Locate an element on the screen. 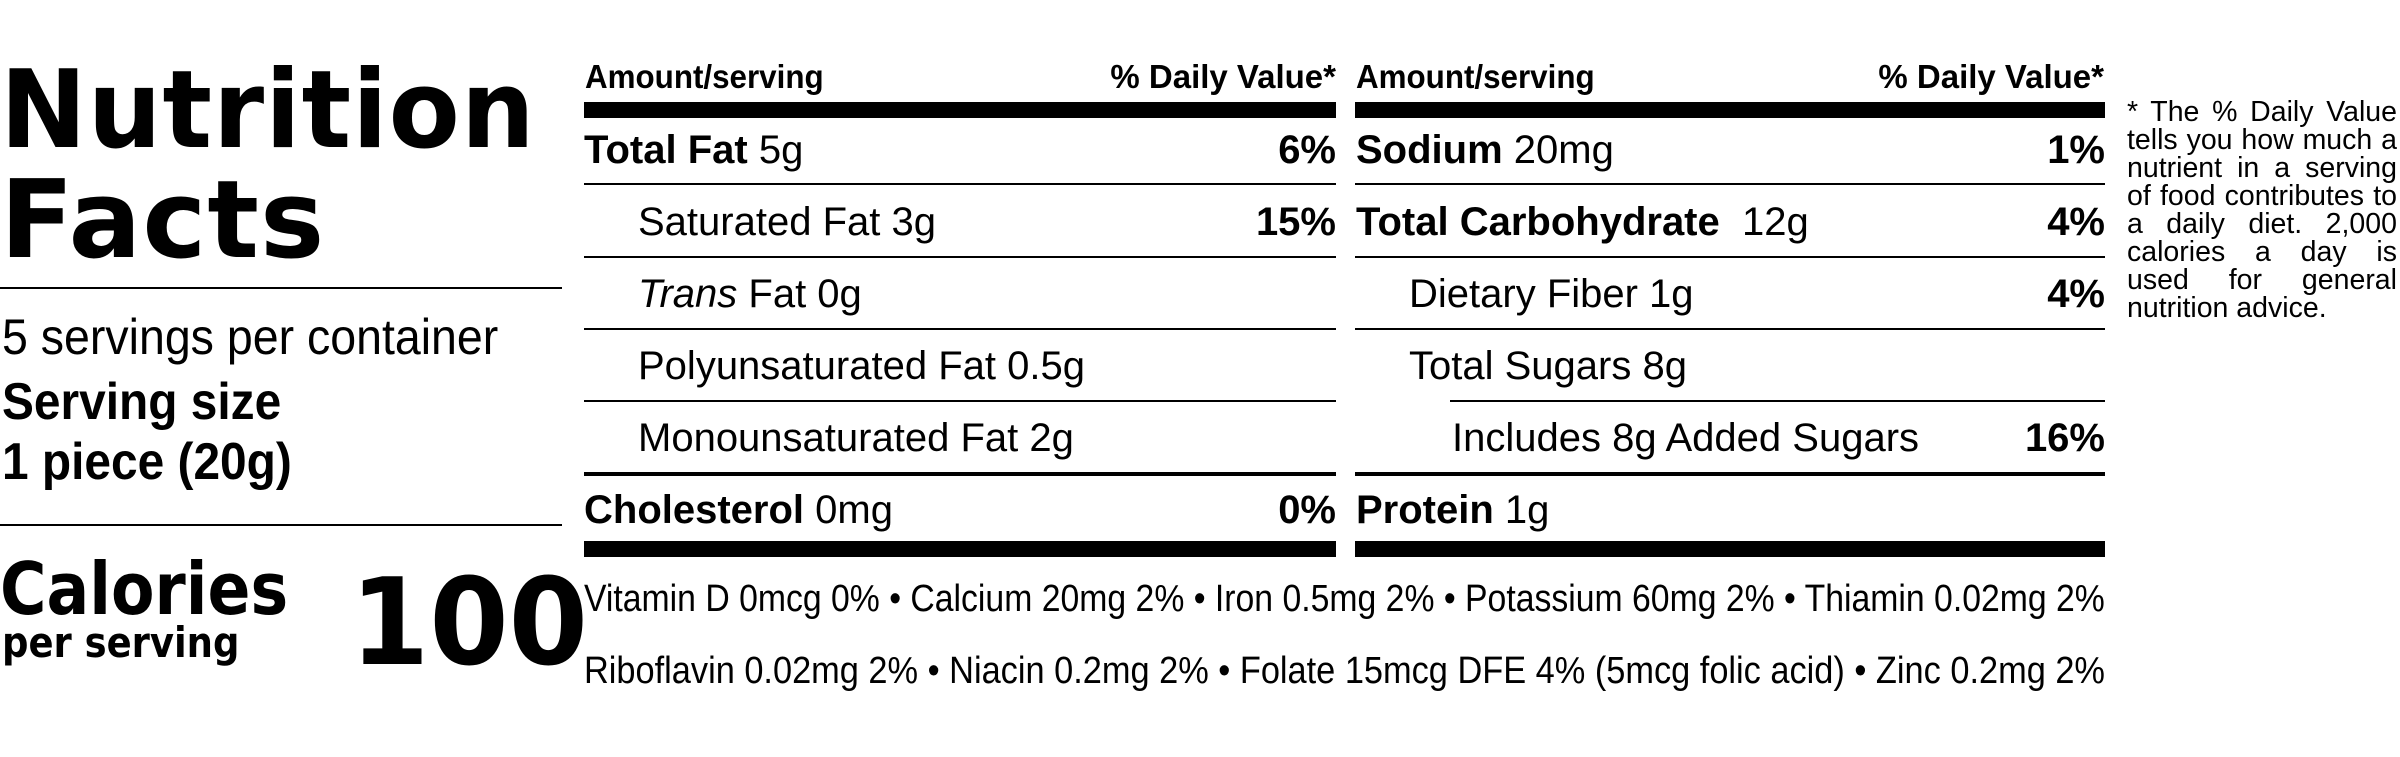  daily-value-pct: 0% is located at coordinates (1307, 509).